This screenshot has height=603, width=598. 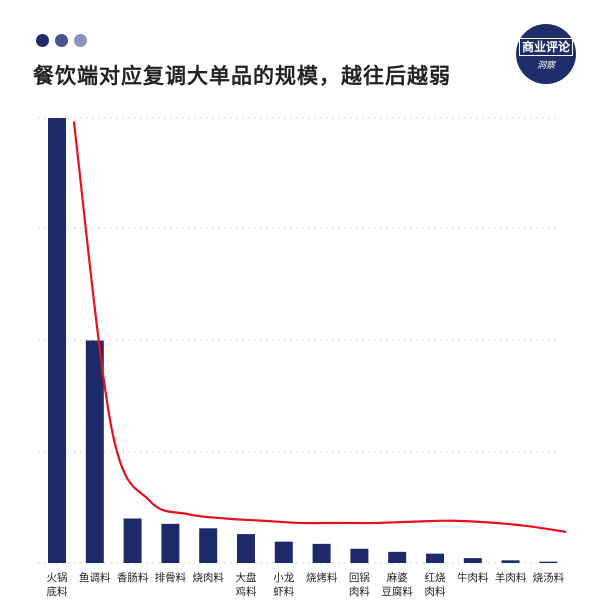 I want to click on dot-2-icon, so click(x=61, y=40).